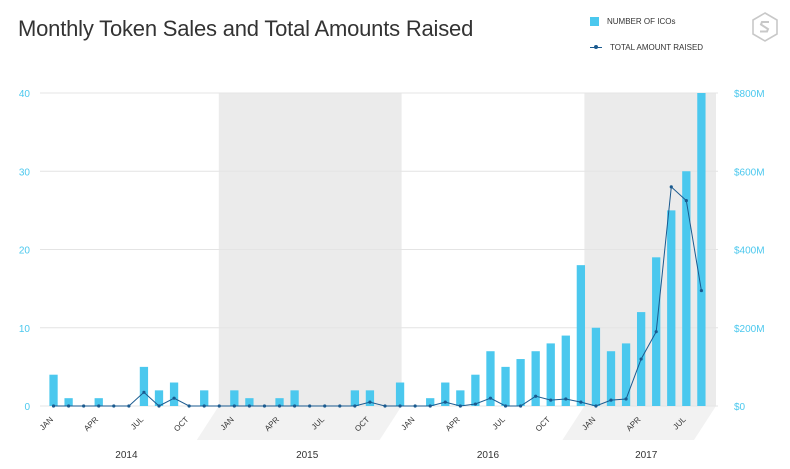 This screenshot has height=469, width=790. What do you see at coordinates (657, 47) in the screenshot?
I see `legend-line-label: TOTAL AMOUNT RAISED` at bounding box center [657, 47].